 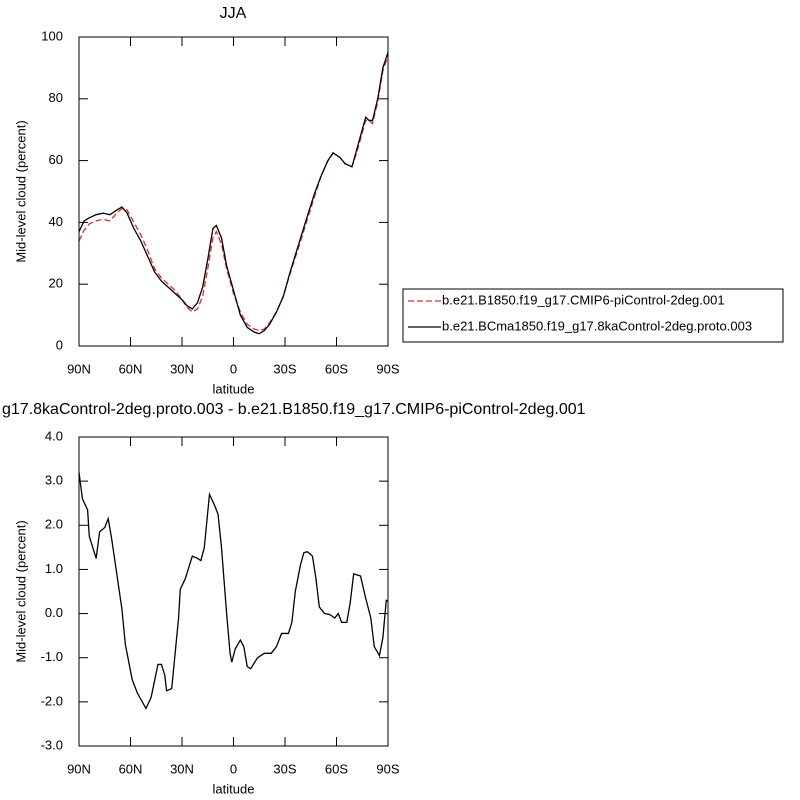 What do you see at coordinates (52, 656) in the screenshot?
I see `y-tick-label: -1.0` at bounding box center [52, 656].